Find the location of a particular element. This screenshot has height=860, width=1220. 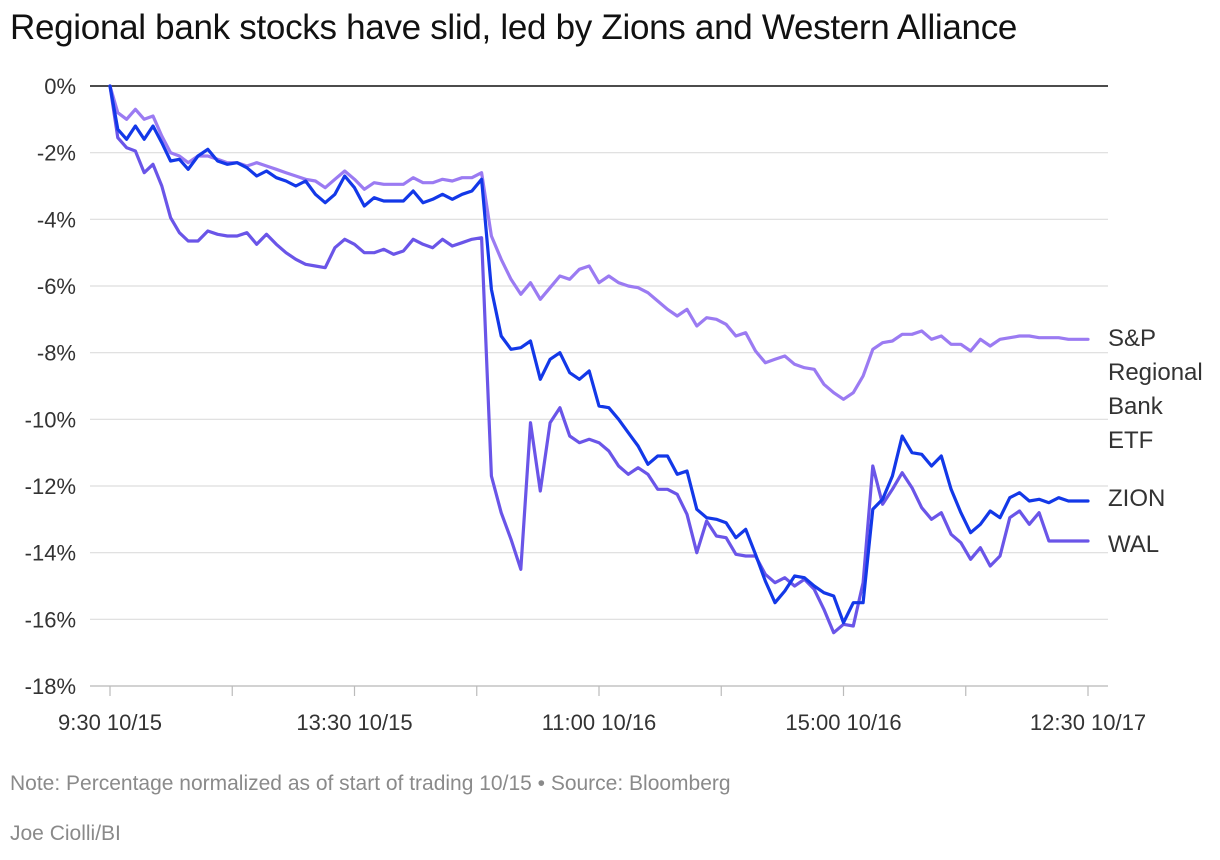

y-tick-label: -4% is located at coordinates (56, 219).